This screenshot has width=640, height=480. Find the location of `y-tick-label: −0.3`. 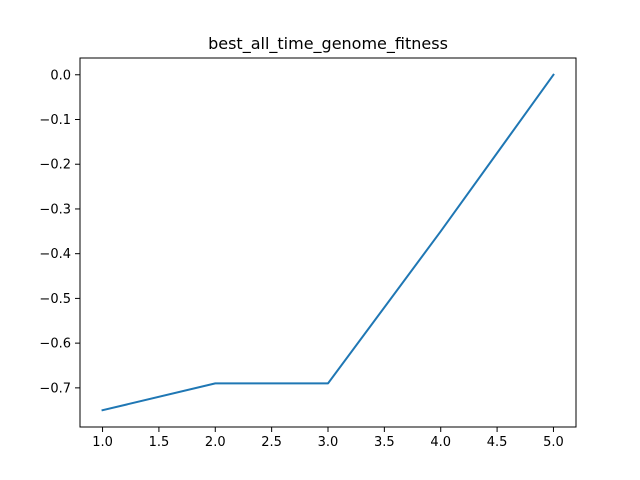

y-tick-label: −0.3 is located at coordinates (55, 209).